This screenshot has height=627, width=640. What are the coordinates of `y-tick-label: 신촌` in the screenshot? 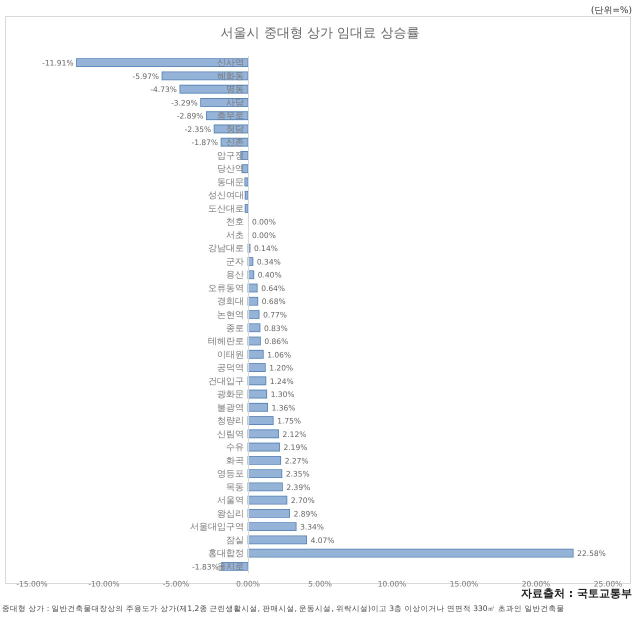 It's located at (235, 143).